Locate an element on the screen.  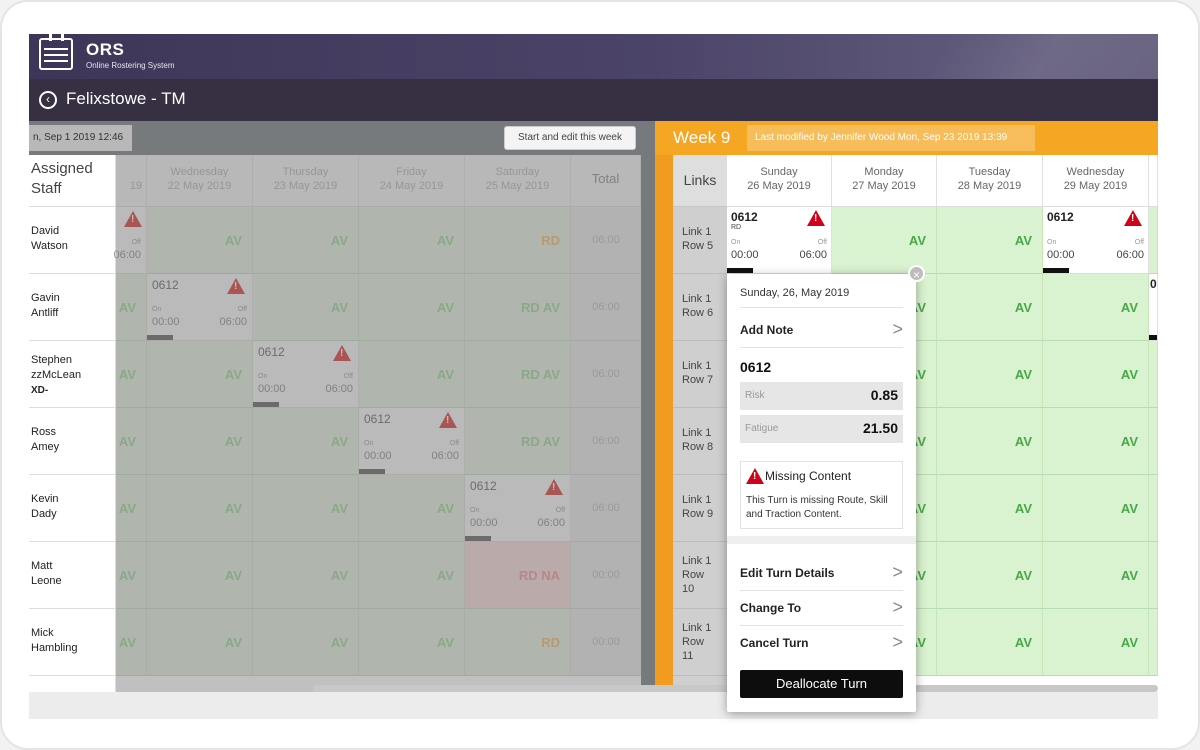
popover-turn-code: 0612 is located at coordinates (756, 367).